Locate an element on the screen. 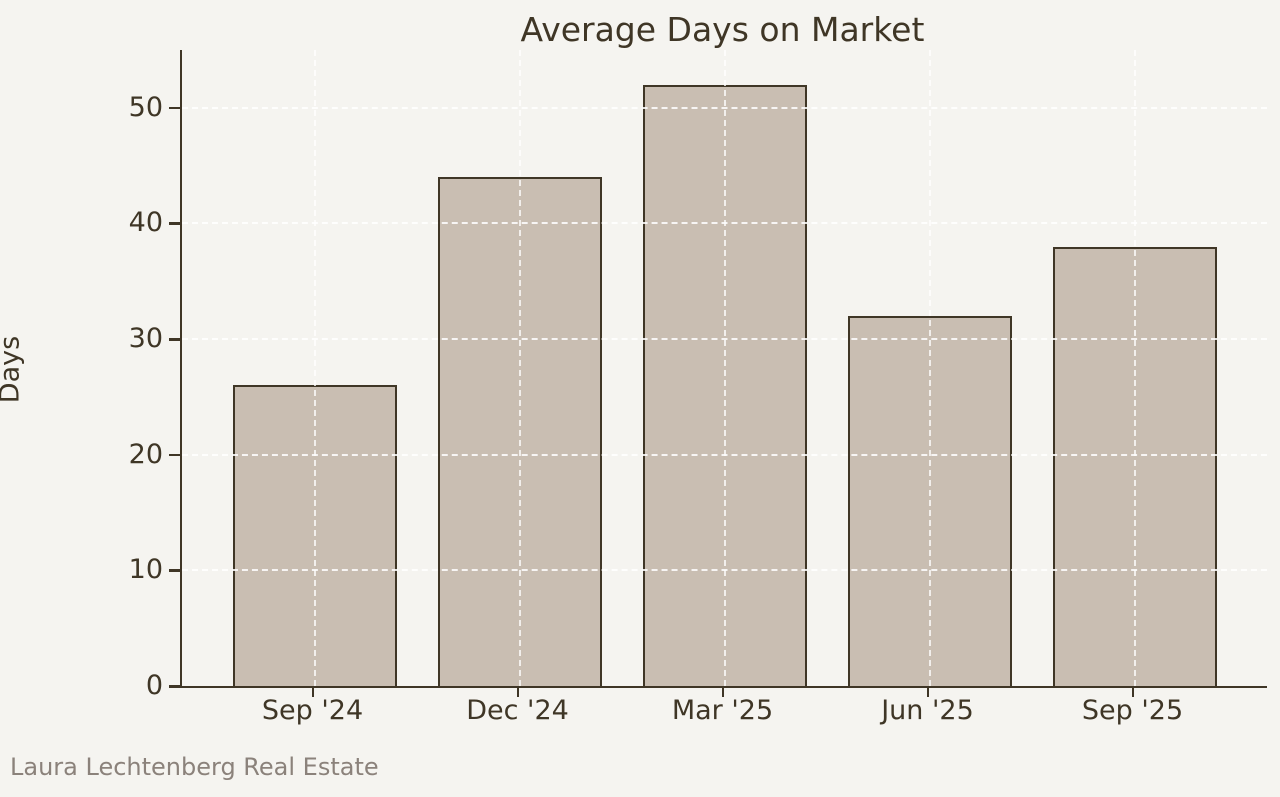 The image size is (1280, 797). y-tick-label: 30 is located at coordinates (145, 339).